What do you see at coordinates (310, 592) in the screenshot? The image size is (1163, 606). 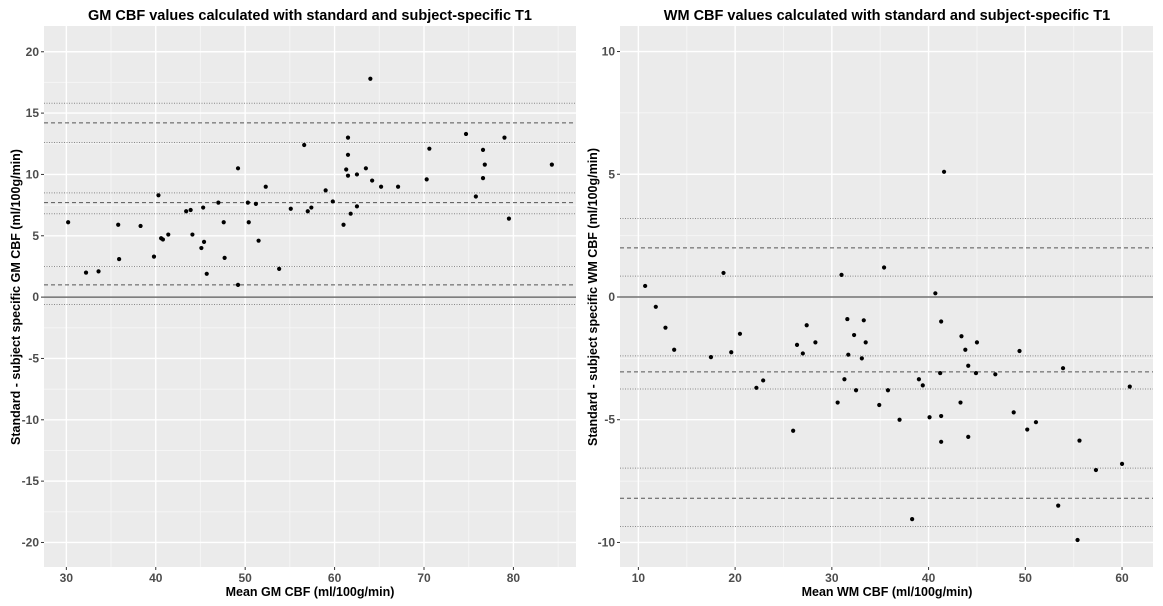 I see `gm-x-axis-title: Mean GM CBF (ml/100g/min)` at bounding box center [310, 592].